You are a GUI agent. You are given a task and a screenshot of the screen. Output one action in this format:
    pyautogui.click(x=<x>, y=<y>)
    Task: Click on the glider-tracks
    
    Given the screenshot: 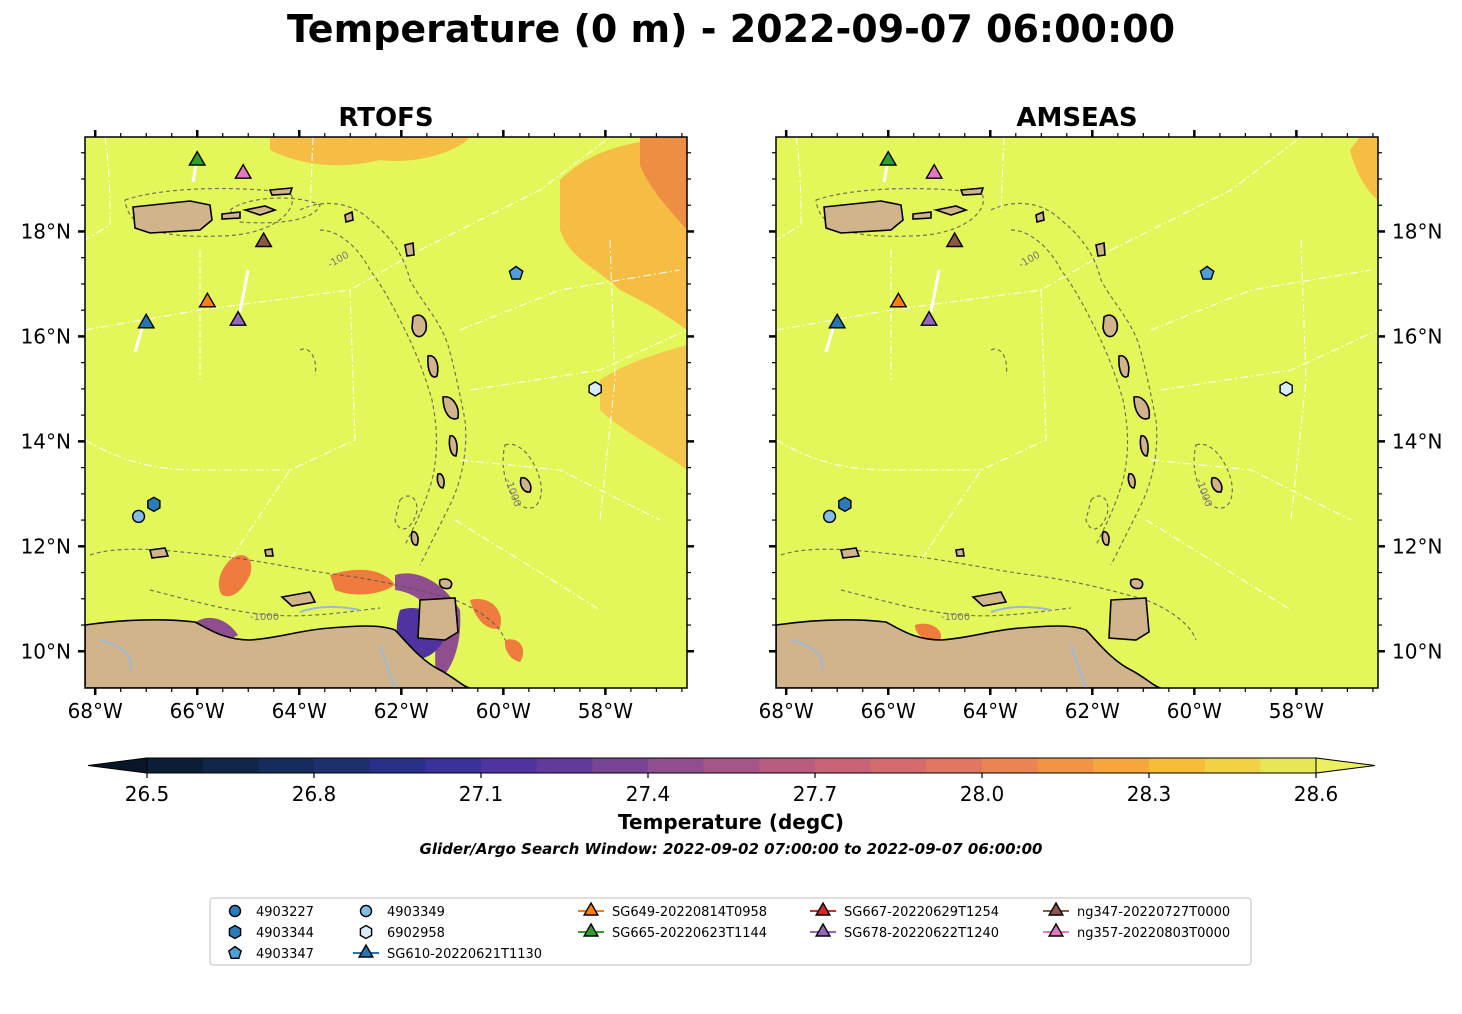 What is the action you would take?
    pyautogui.click(x=191, y=258)
    